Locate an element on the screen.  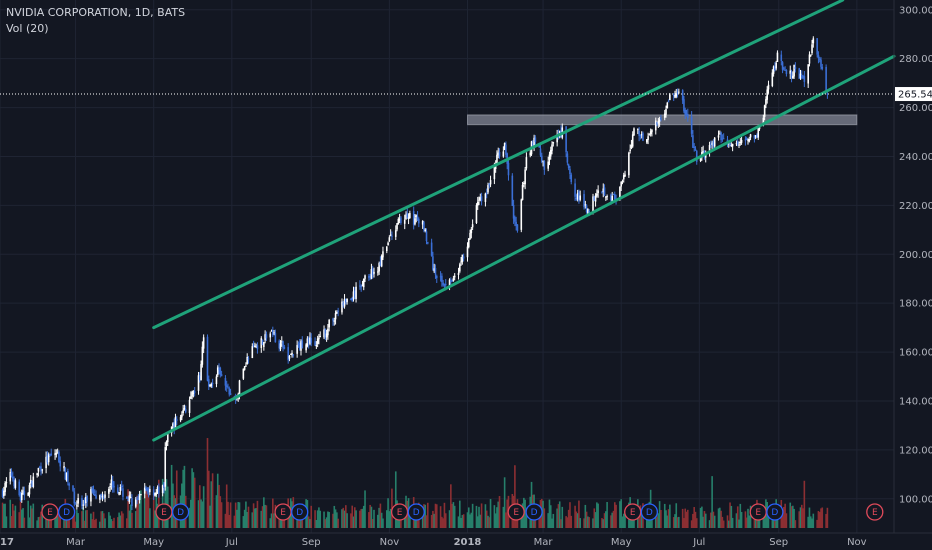
time-tick-label: Jul is located at coordinates (698, 542).